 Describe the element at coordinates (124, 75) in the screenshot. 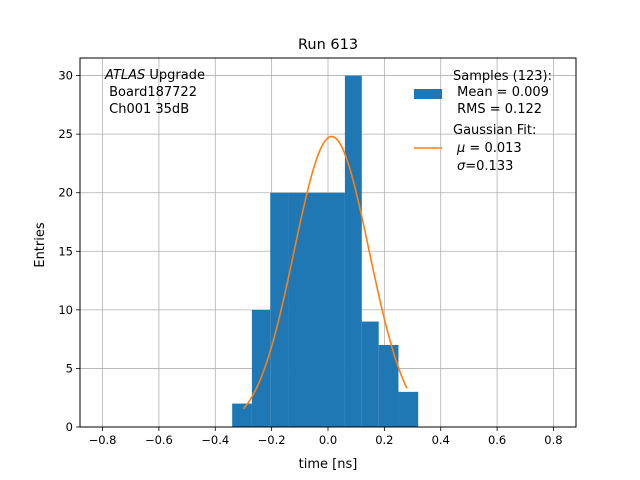

I see `annotation-atlas: ATLAS` at that location.